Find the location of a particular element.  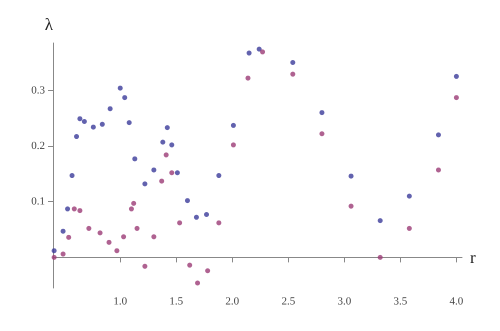

x-tick-label: 2.5 is located at coordinates (288, 302).